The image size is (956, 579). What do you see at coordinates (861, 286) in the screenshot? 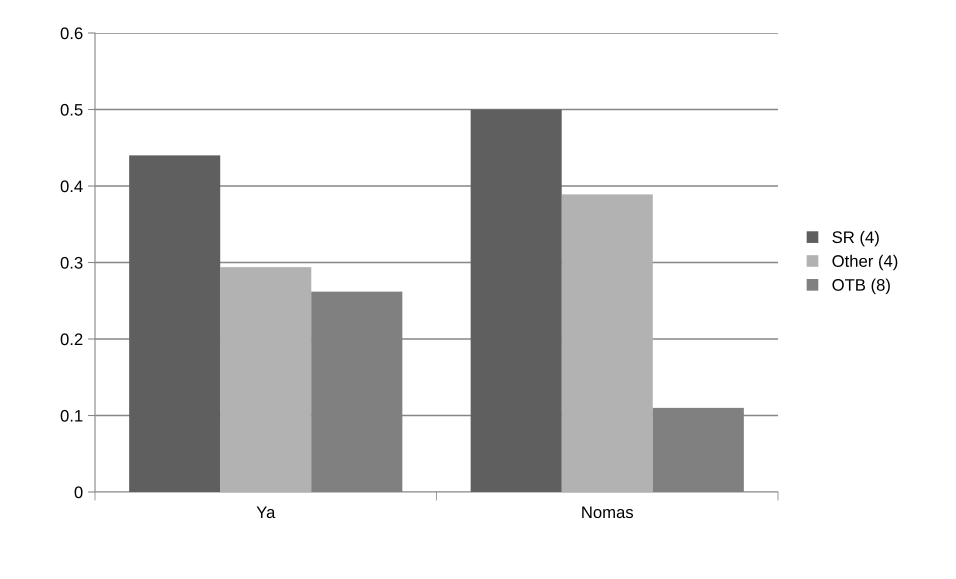
I see `legend-label: OTB (8)` at bounding box center [861, 286].